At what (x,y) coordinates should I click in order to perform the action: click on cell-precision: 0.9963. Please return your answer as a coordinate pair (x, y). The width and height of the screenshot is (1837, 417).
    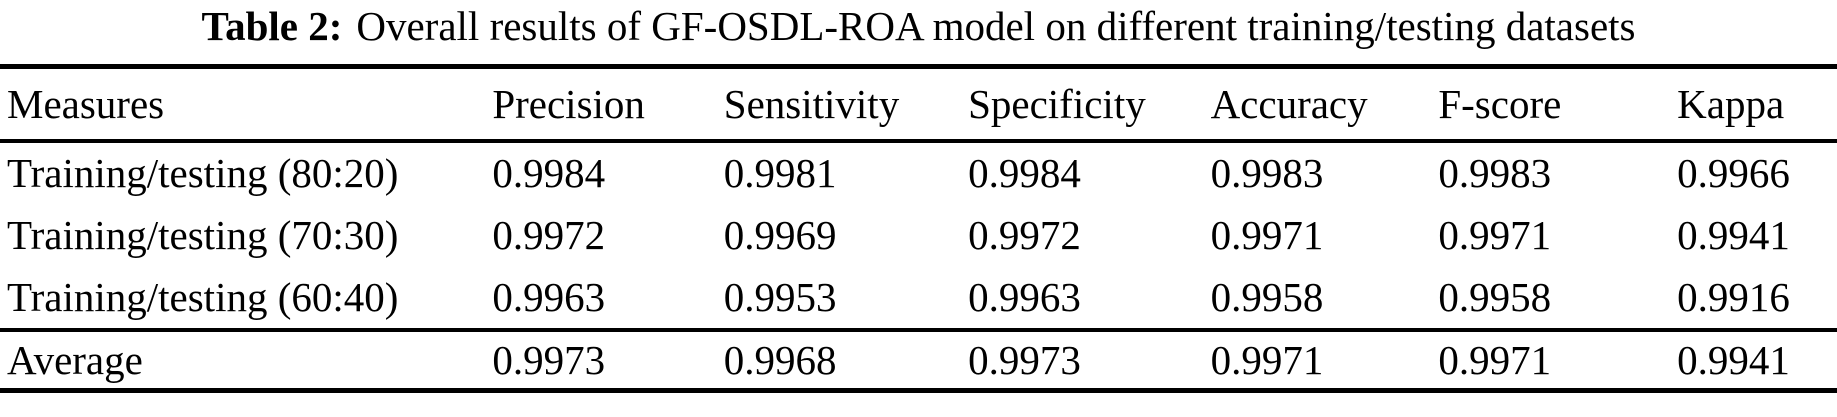
    Looking at the image, I should click on (549, 297).